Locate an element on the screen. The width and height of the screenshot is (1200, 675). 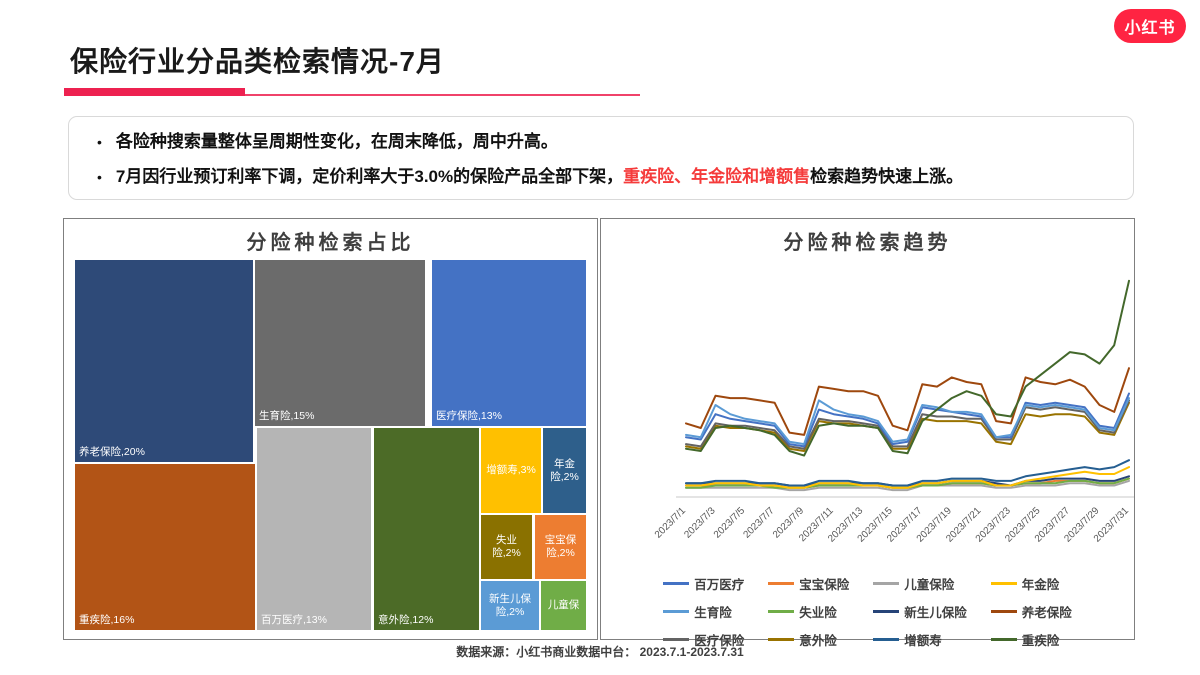
trend-line-增额寿 is located at coordinates (907, 473).